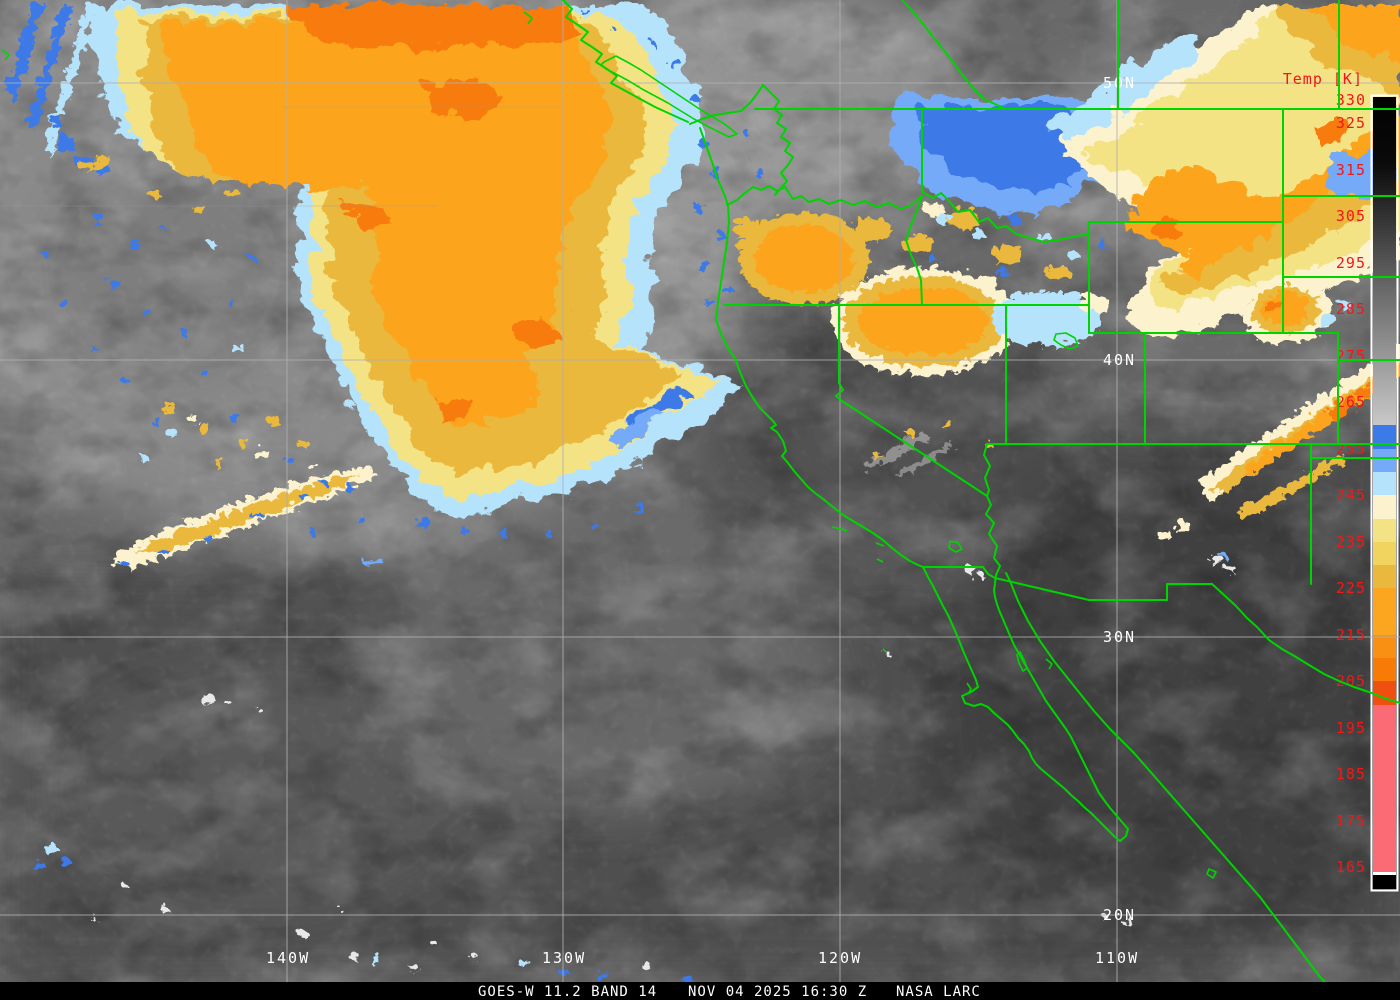  I want to click on tick-305: 305, so click(1351, 216).